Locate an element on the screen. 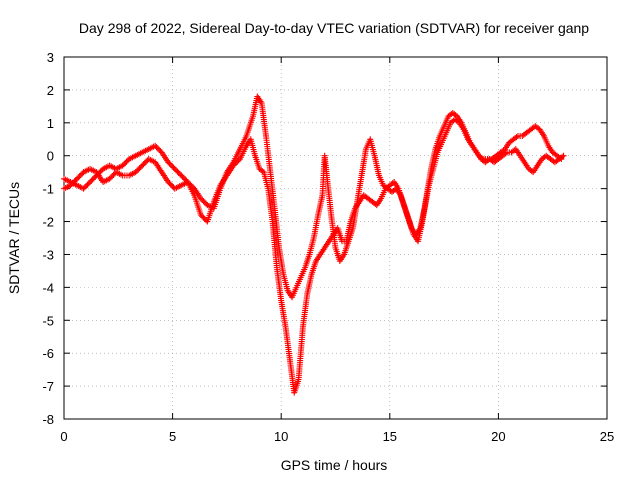 This screenshot has height=480, width=640. x-tick-label: 5 is located at coordinates (172, 436).